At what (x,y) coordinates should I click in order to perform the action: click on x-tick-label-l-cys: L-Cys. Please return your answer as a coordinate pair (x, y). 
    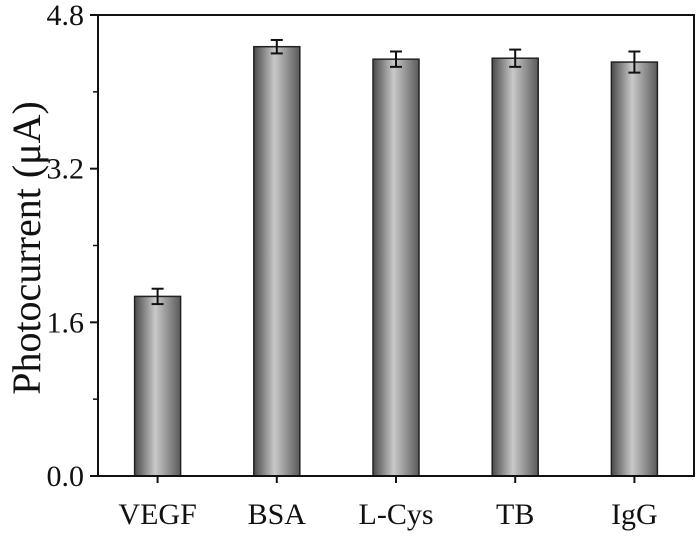
    Looking at the image, I should click on (396, 514).